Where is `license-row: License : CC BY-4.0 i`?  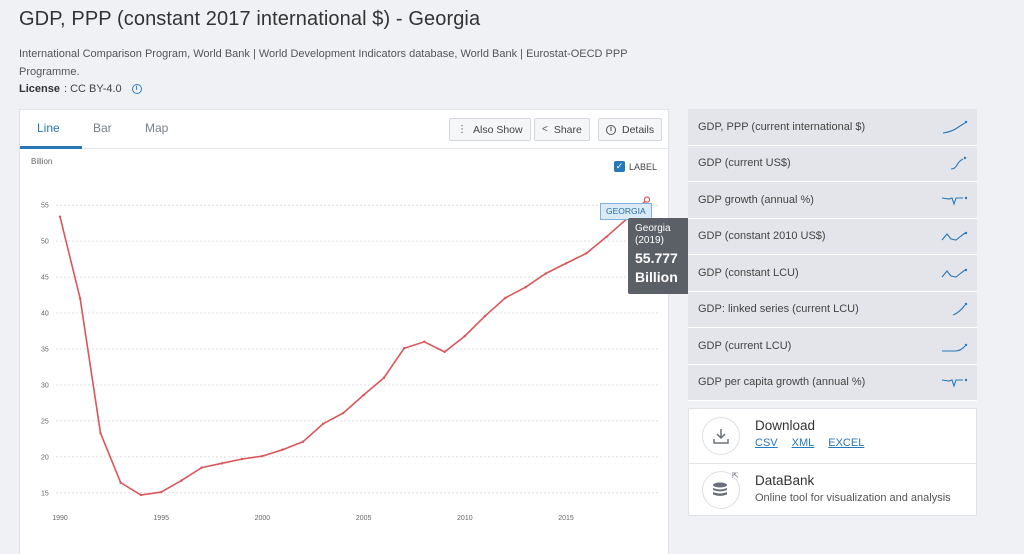 license-row: License : CC BY-4.0 i is located at coordinates (80, 89).